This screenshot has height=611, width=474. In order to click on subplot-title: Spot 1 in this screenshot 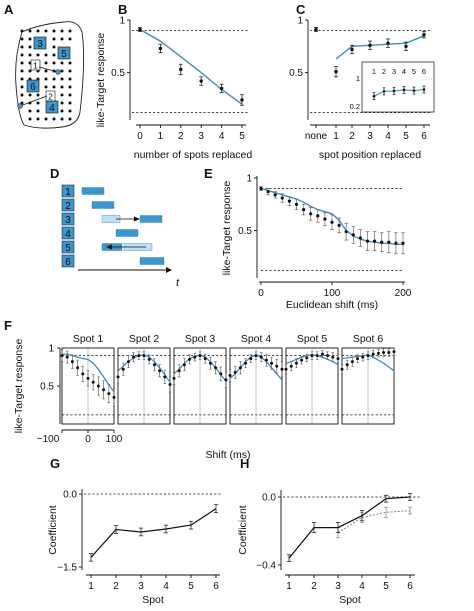, I will do `click(88, 339)`.